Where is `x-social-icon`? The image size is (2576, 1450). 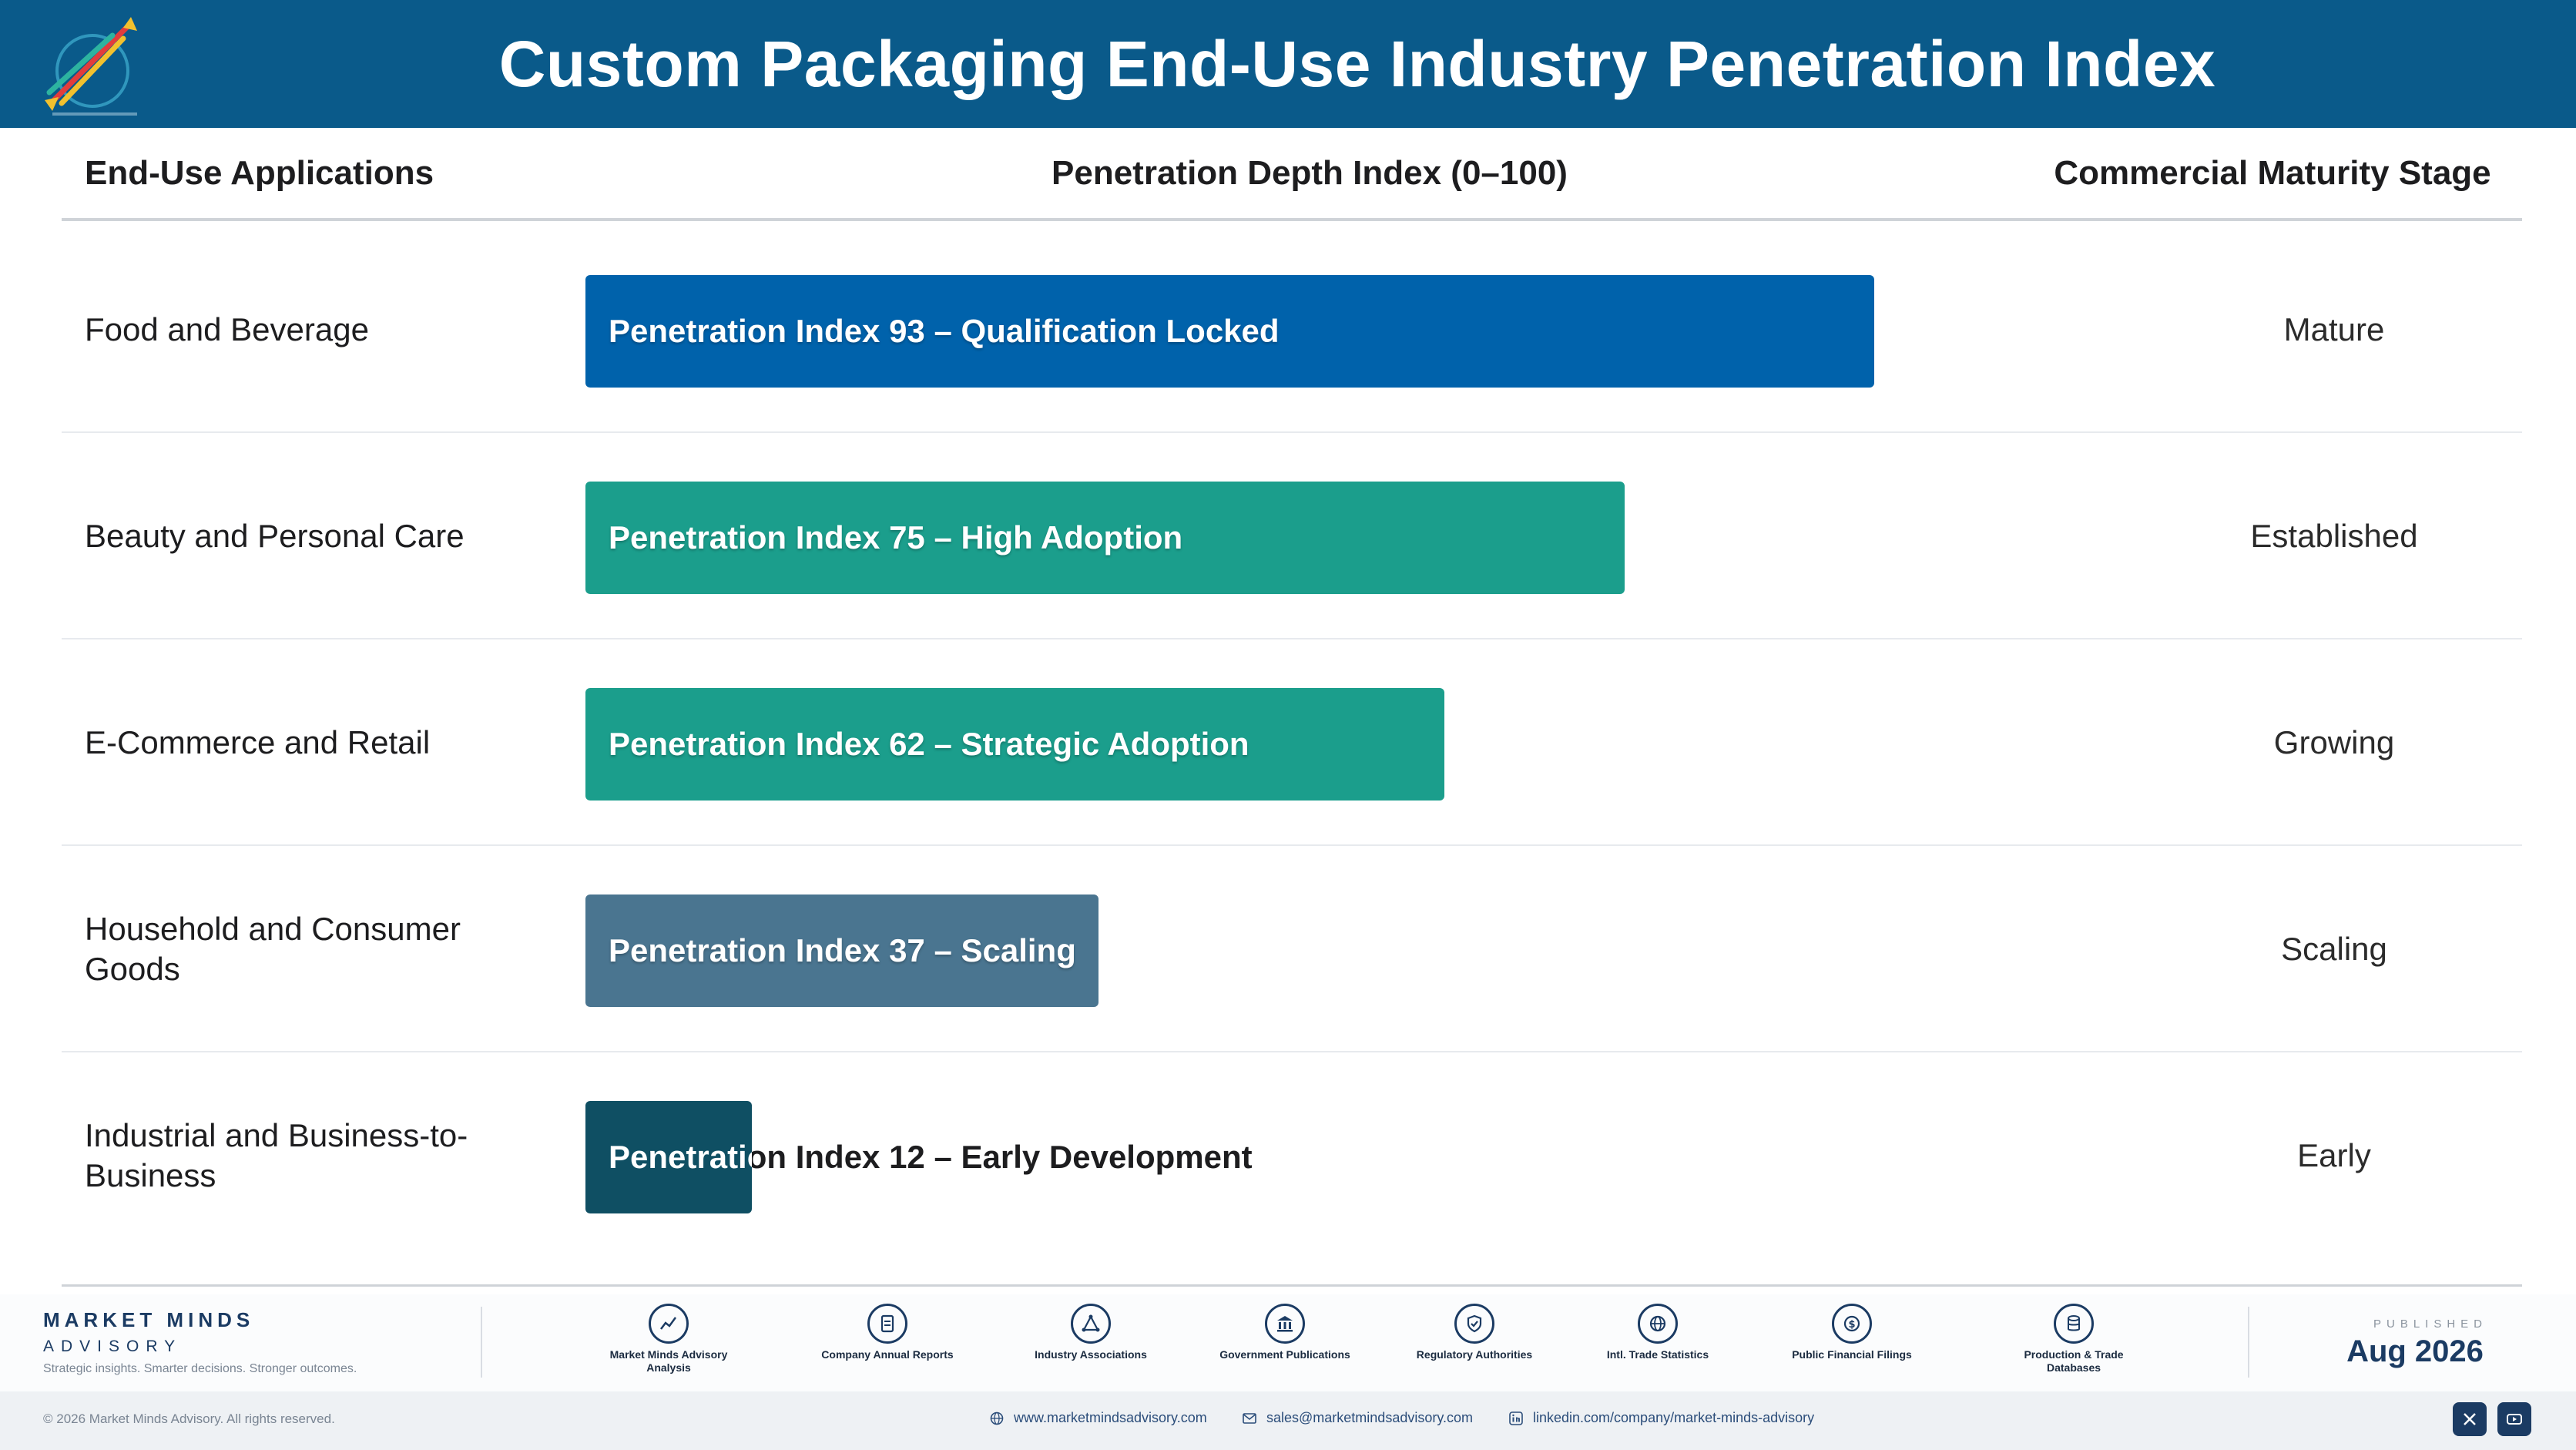 x-social-icon is located at coordinates (2470, 1419).